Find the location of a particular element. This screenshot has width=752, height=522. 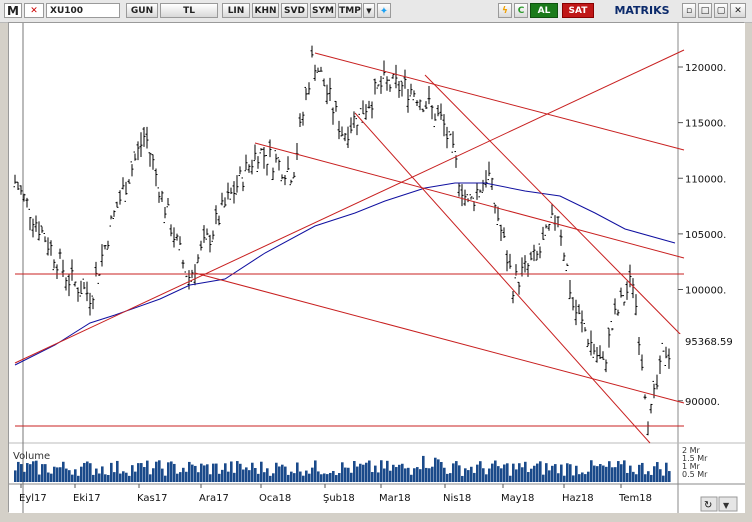

buy-button: AL is located at coordinates (544, 10).